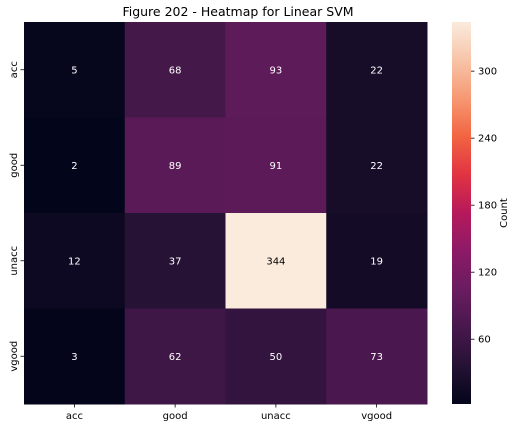 The image size is (517, 427). I want to click on cell-value-label: 62, so click(175, 357).